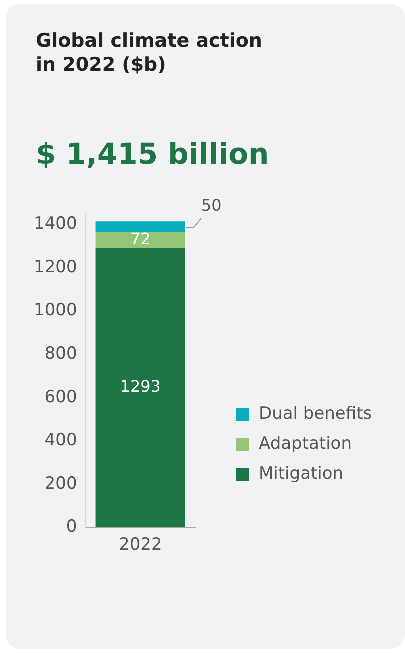 This screenshot has height=655, width=405. I want to click on data-label: 72, so click(140, 238).